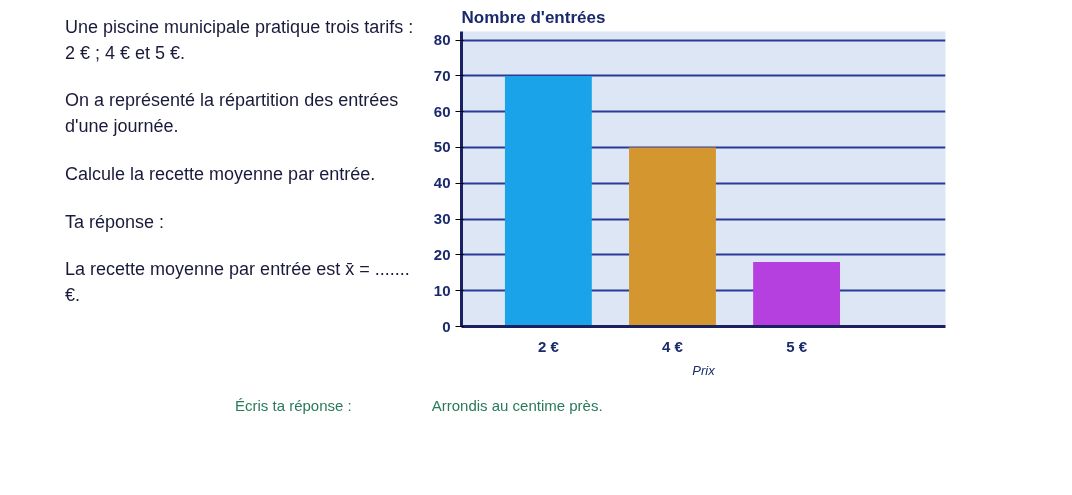  Describe the element at coordinates (442, 147) in the screenshot. I see `y-tick-label: 50` at that location.